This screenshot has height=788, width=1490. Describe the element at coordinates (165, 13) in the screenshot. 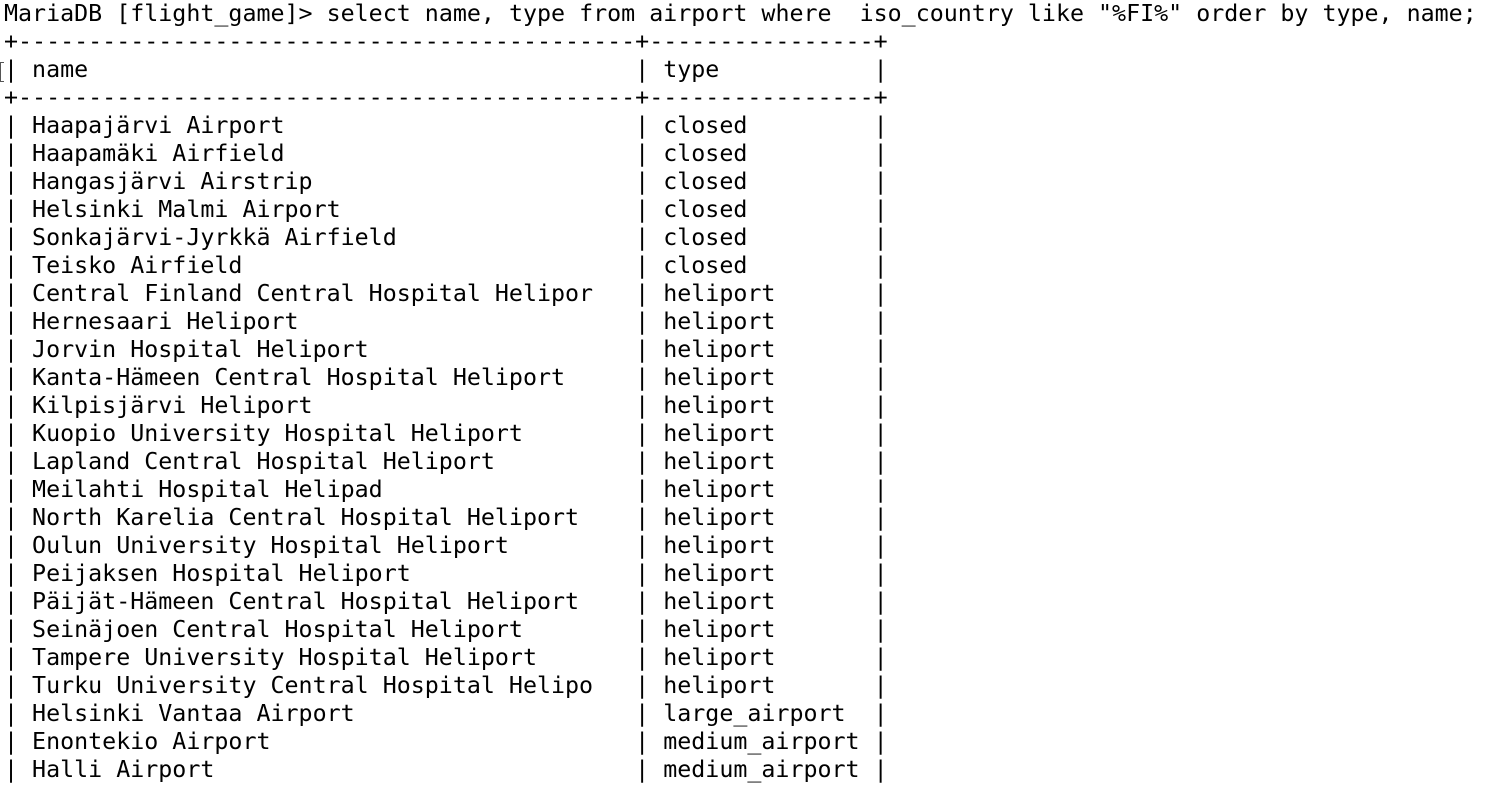

I see `mariadb-prompt: MariaDB [flight_game]>` at that location.